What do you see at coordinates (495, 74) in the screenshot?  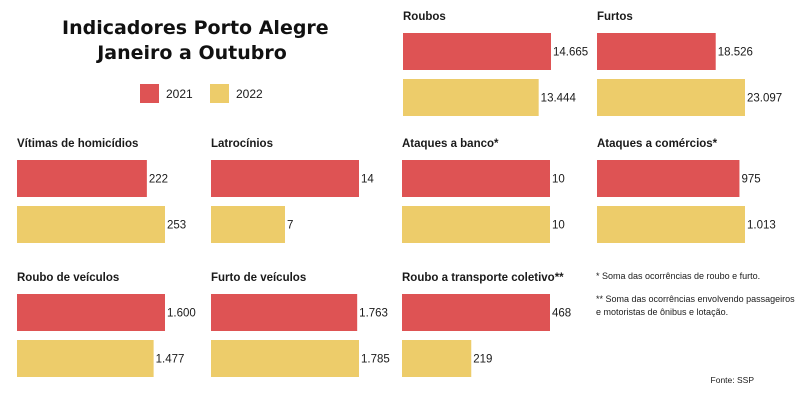 I see `bar-chart: 14.665 13.444` at bounding box center [495, 74].